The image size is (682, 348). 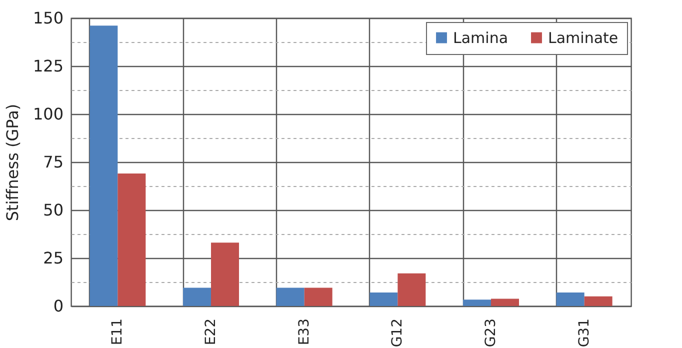 What do you see at coordinates (480, 37) in the screenshot?
I see `legend-label: Lamina` at bounding box center [480, 37].